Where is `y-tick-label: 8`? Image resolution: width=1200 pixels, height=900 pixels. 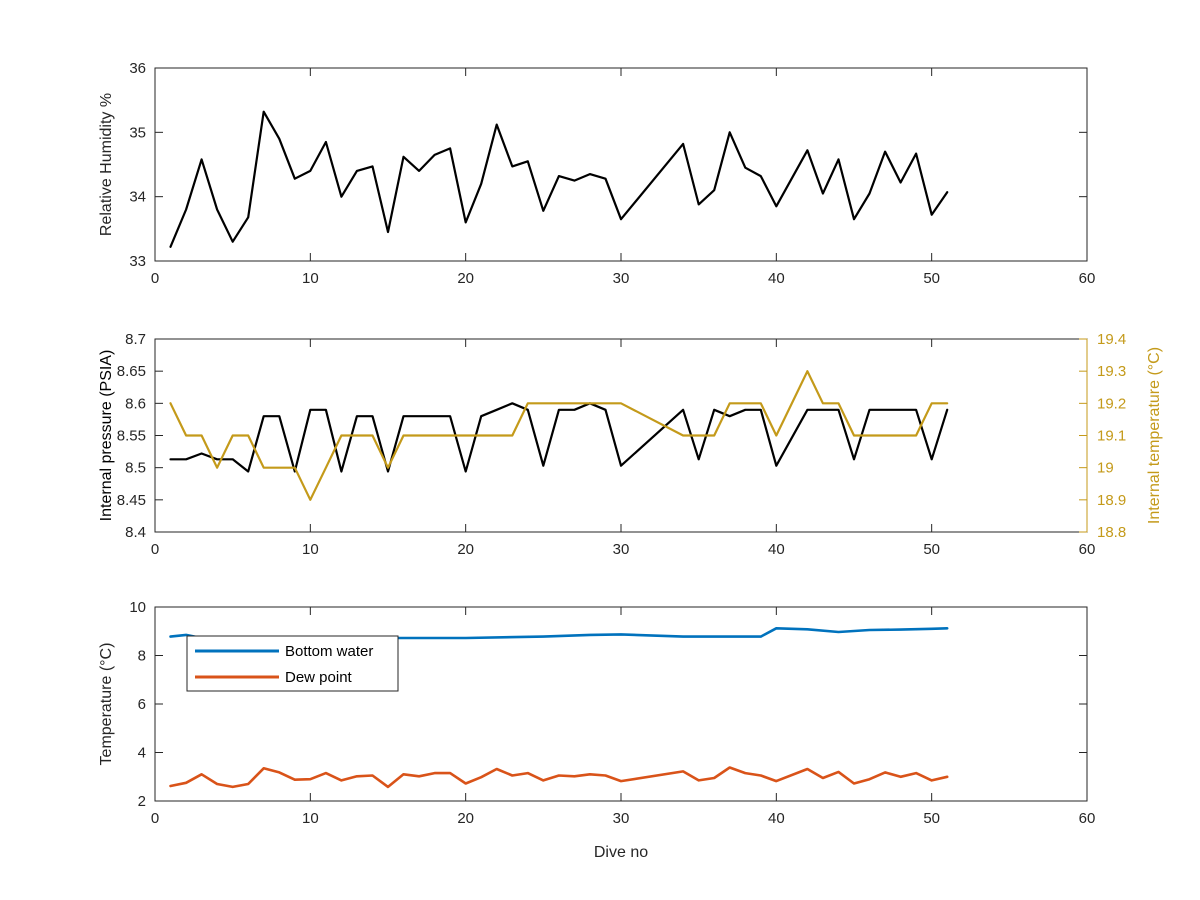 y-tick-label: 8 is located at coordinates (142, 656).